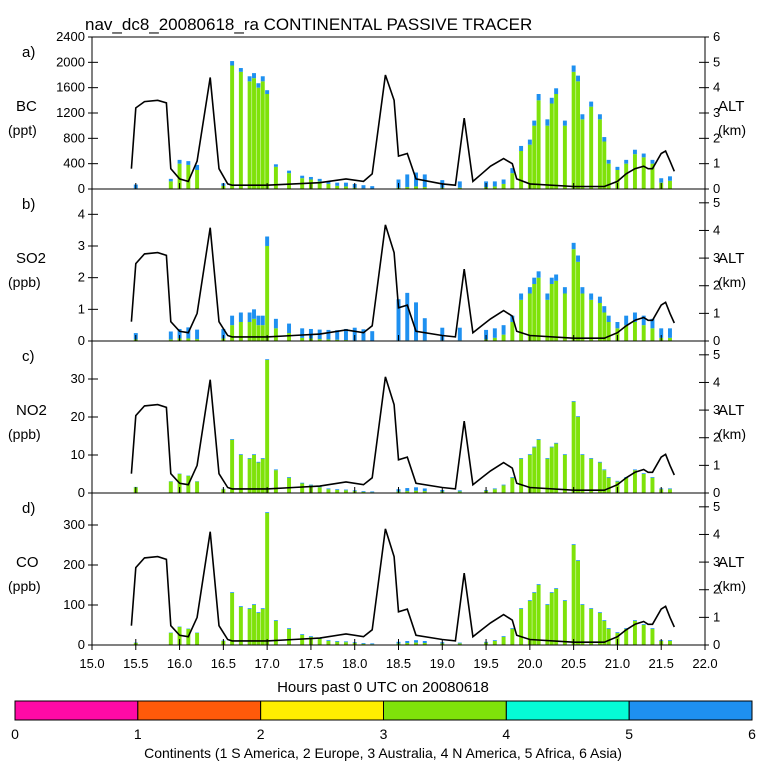 This screenshot has height=768, width=768. Describe the element at coordinates (529, 663) in the screenshot. I see `xtick-label-10: 20.0` at that location.